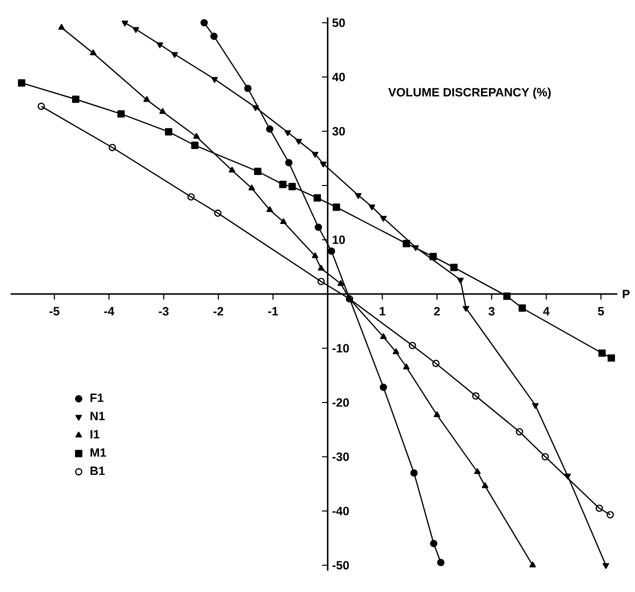 The height and width of the screenshot is (592, 635). What do you see at coordinates (97, 470) in the screenshot?
I see `legend-label: B1` at bounding box center [97, 470].